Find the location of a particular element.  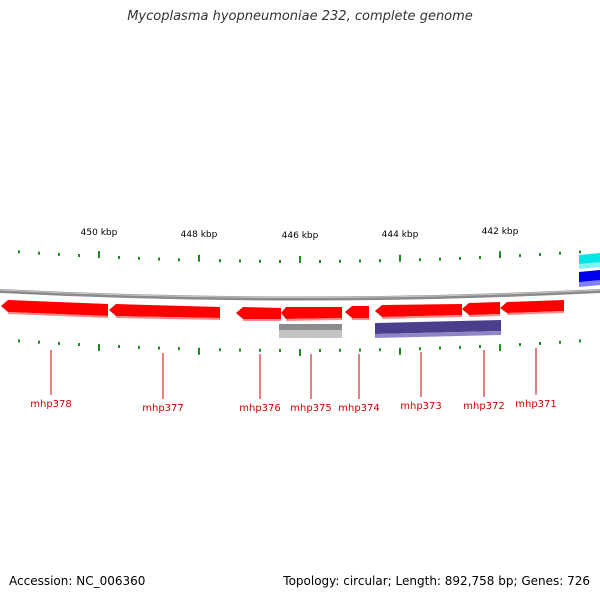

purple-feature is located at coordinates (438, 329).